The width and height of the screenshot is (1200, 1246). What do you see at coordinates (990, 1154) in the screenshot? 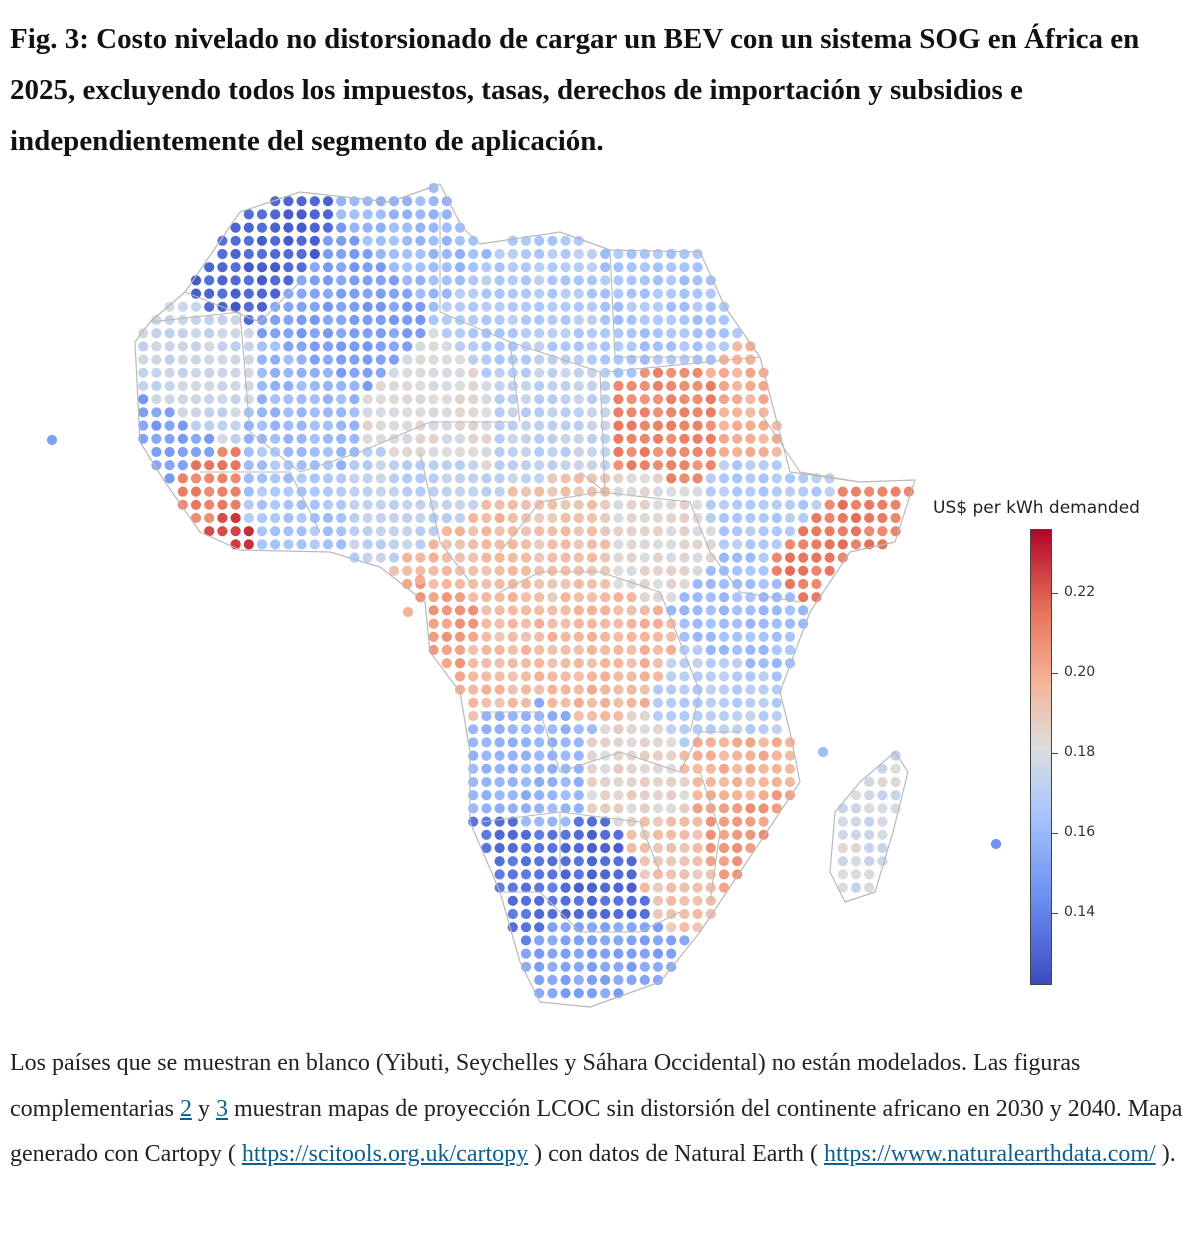
I see `link-natural-earth: https://www.naturalearthdata.com/` at bounding box center [990, 1154].